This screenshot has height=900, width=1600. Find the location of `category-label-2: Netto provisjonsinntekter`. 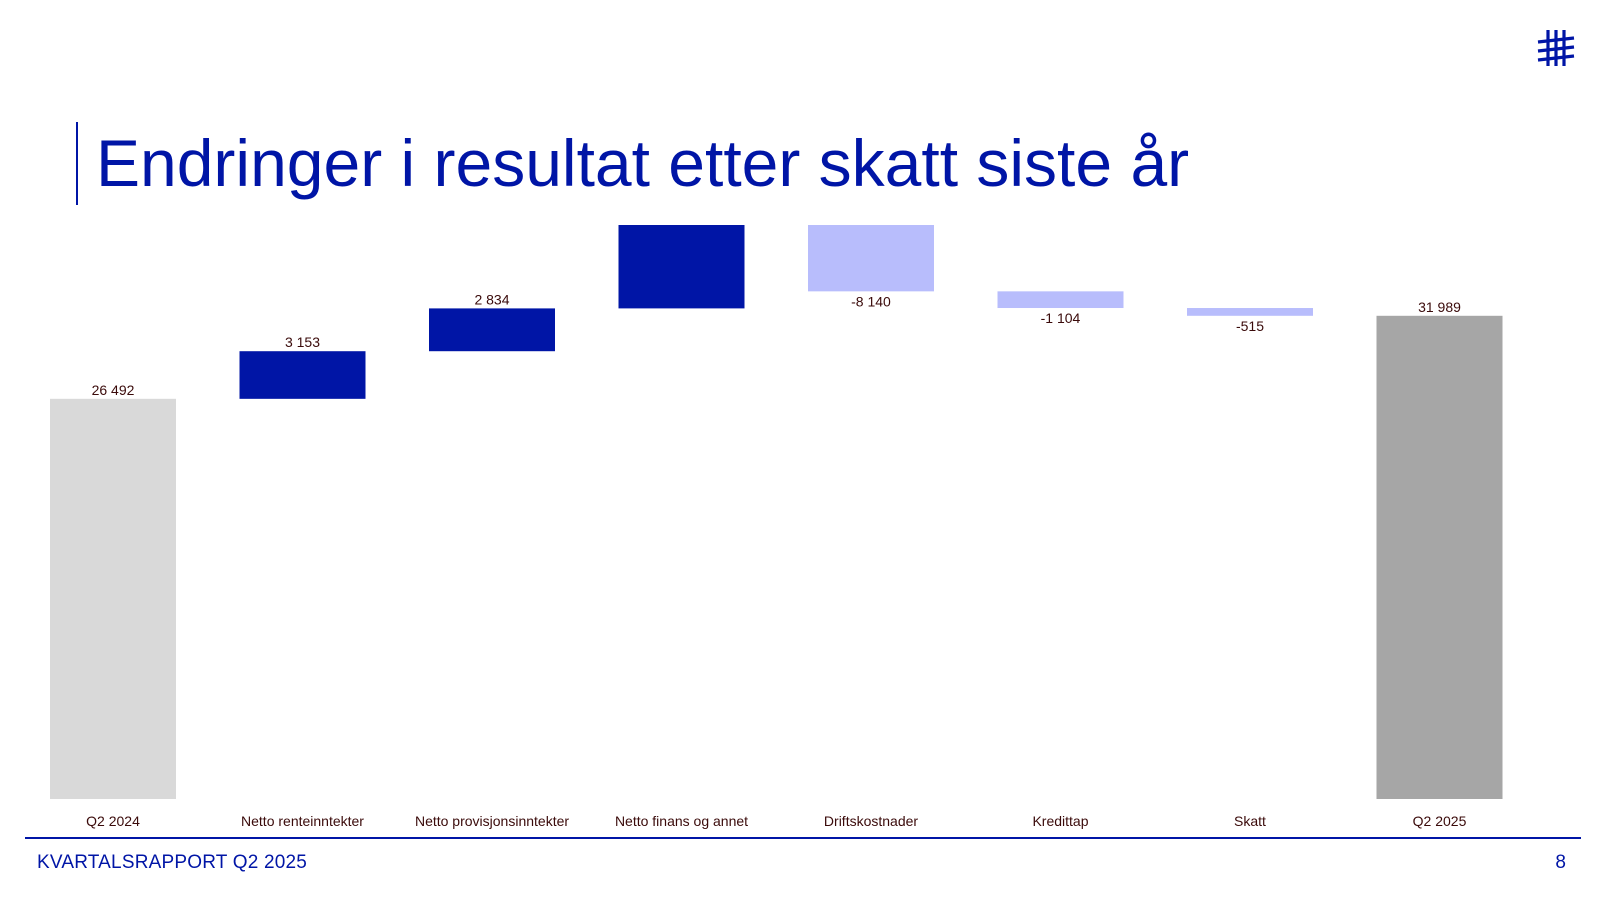

category-label-2: Netto provisjonsinntekter is located at coordinates (492, 821).